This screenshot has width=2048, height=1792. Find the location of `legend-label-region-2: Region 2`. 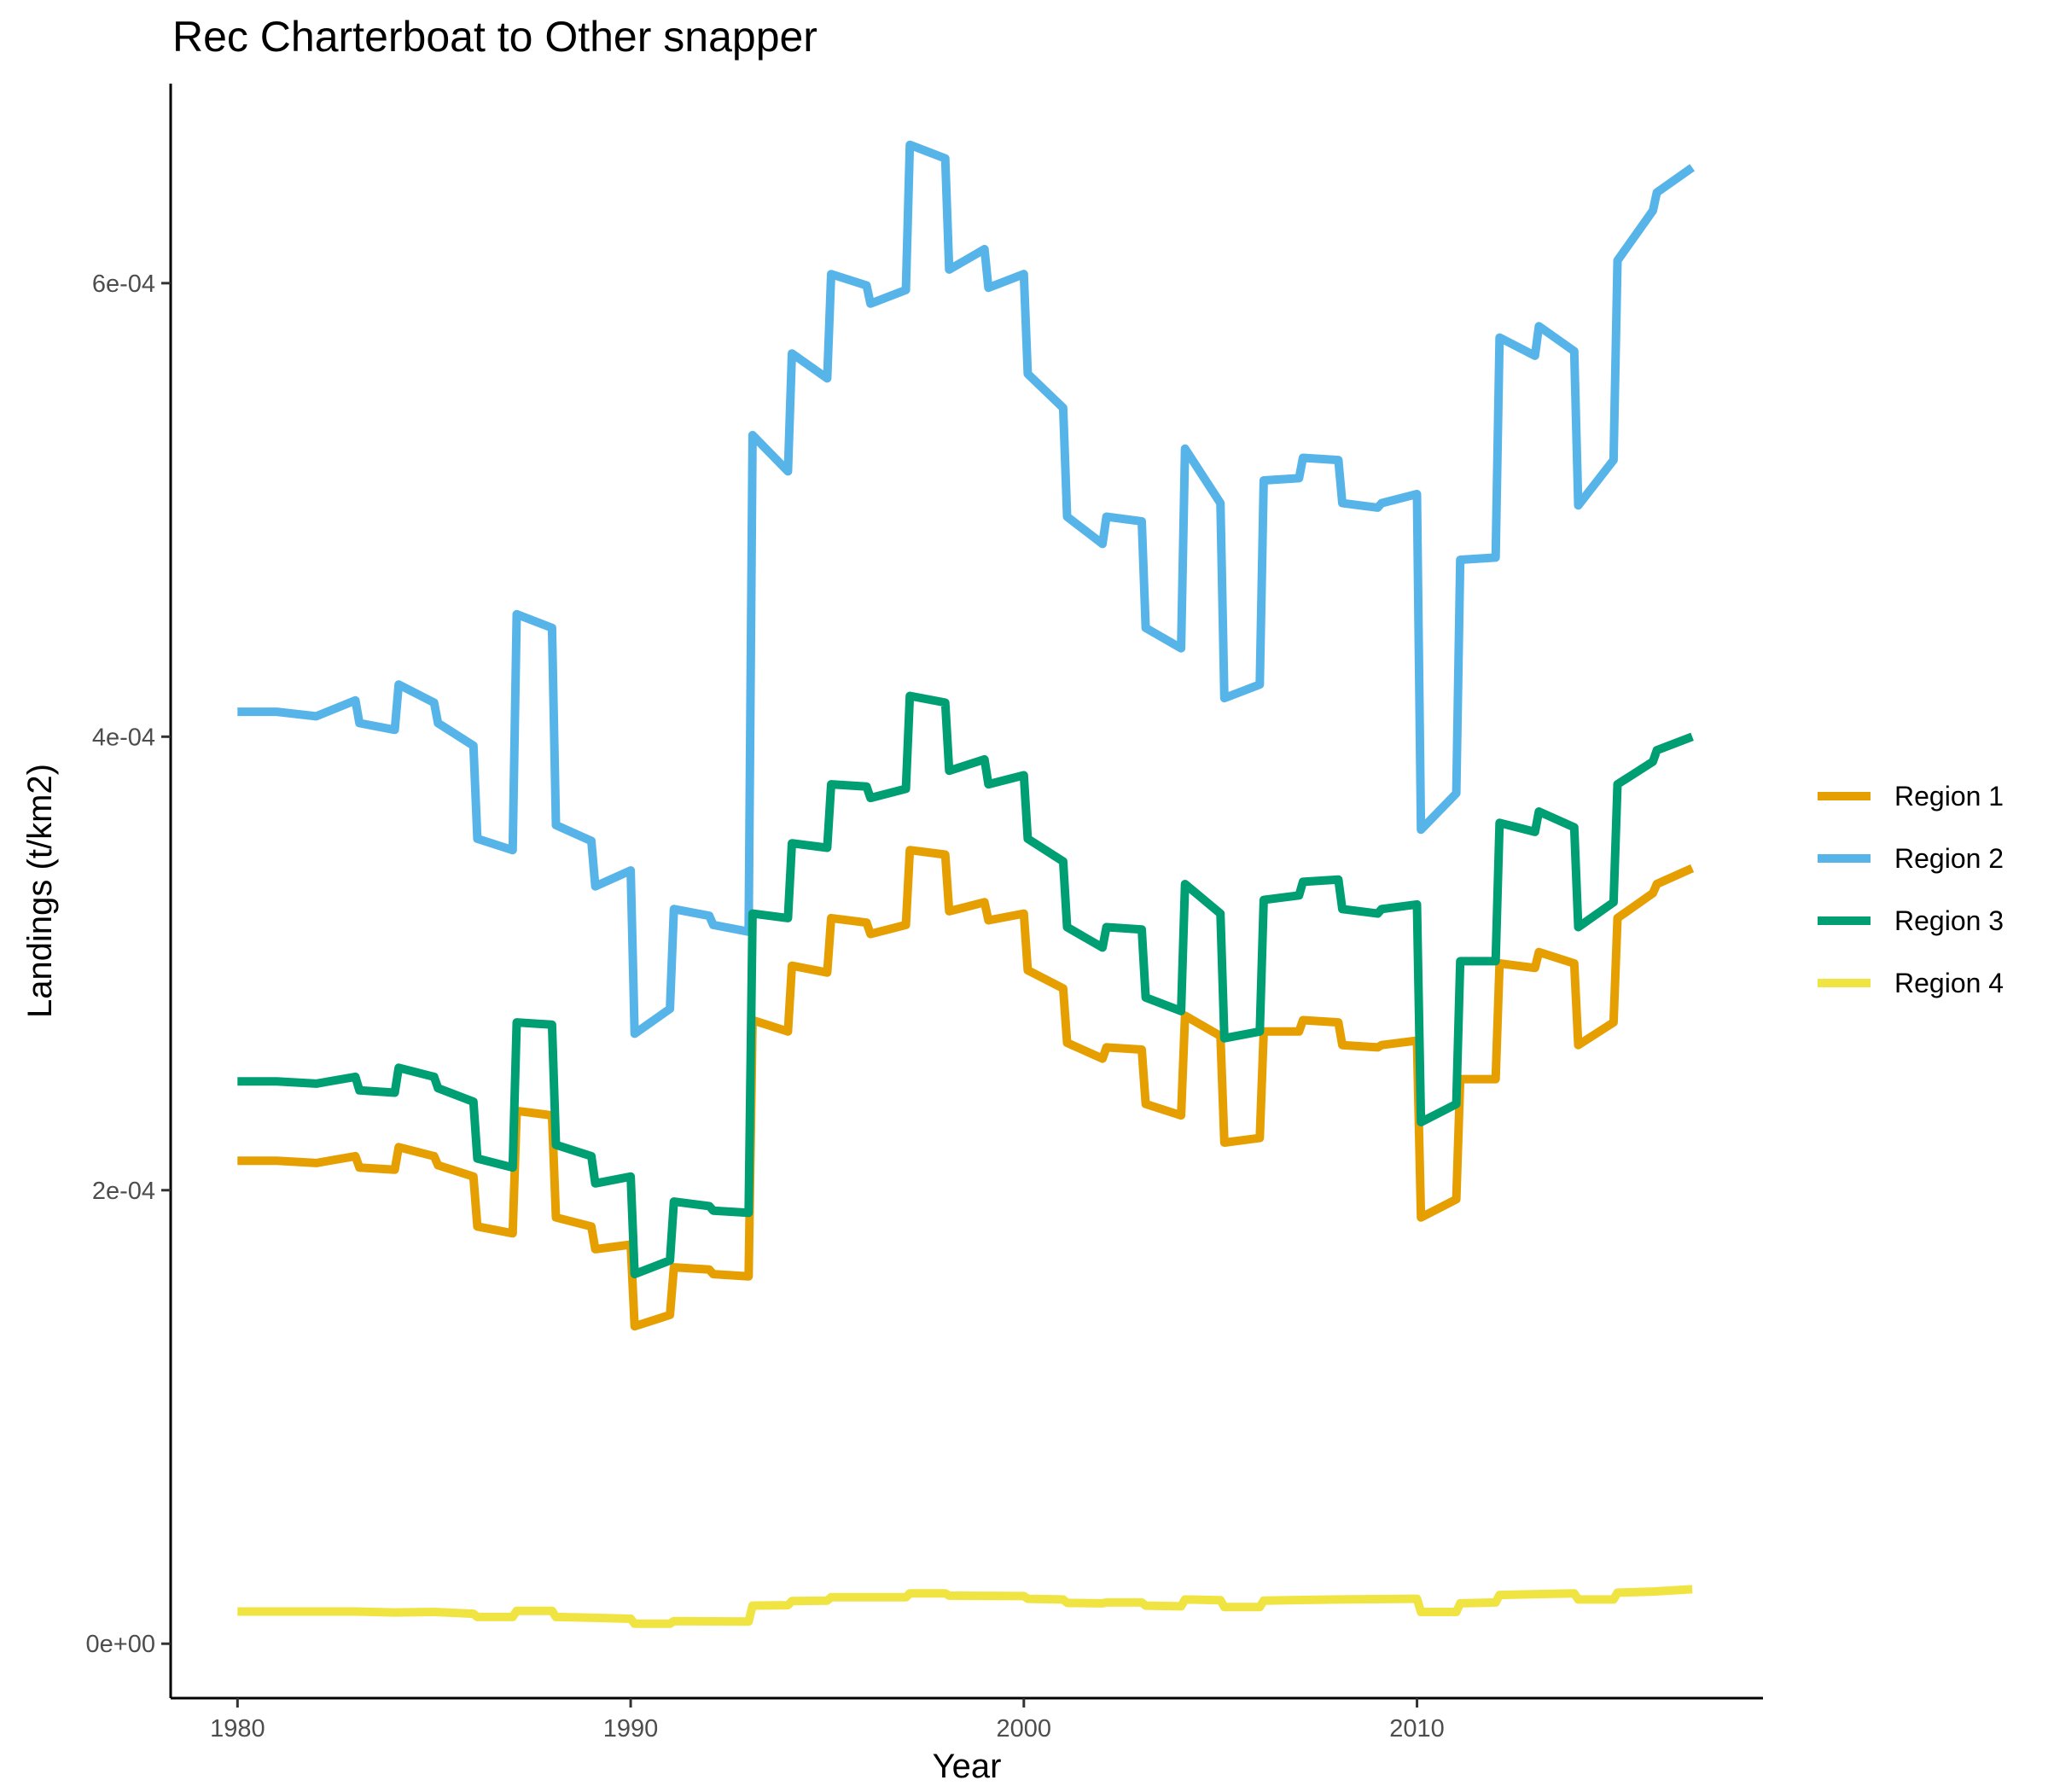

legend-label-region-2: Region 2 is located at coordinates (1949, 858).